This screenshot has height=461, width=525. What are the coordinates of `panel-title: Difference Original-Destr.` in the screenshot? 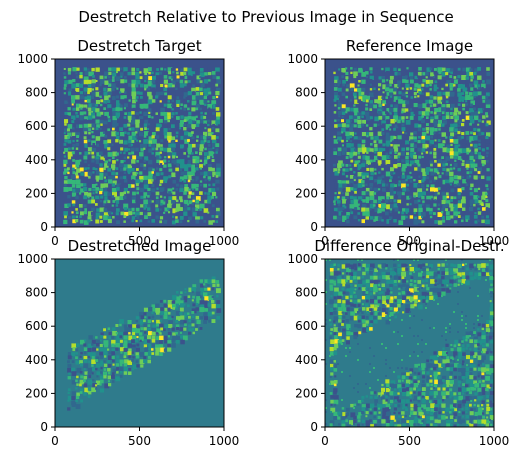 It's located at (409, 246).